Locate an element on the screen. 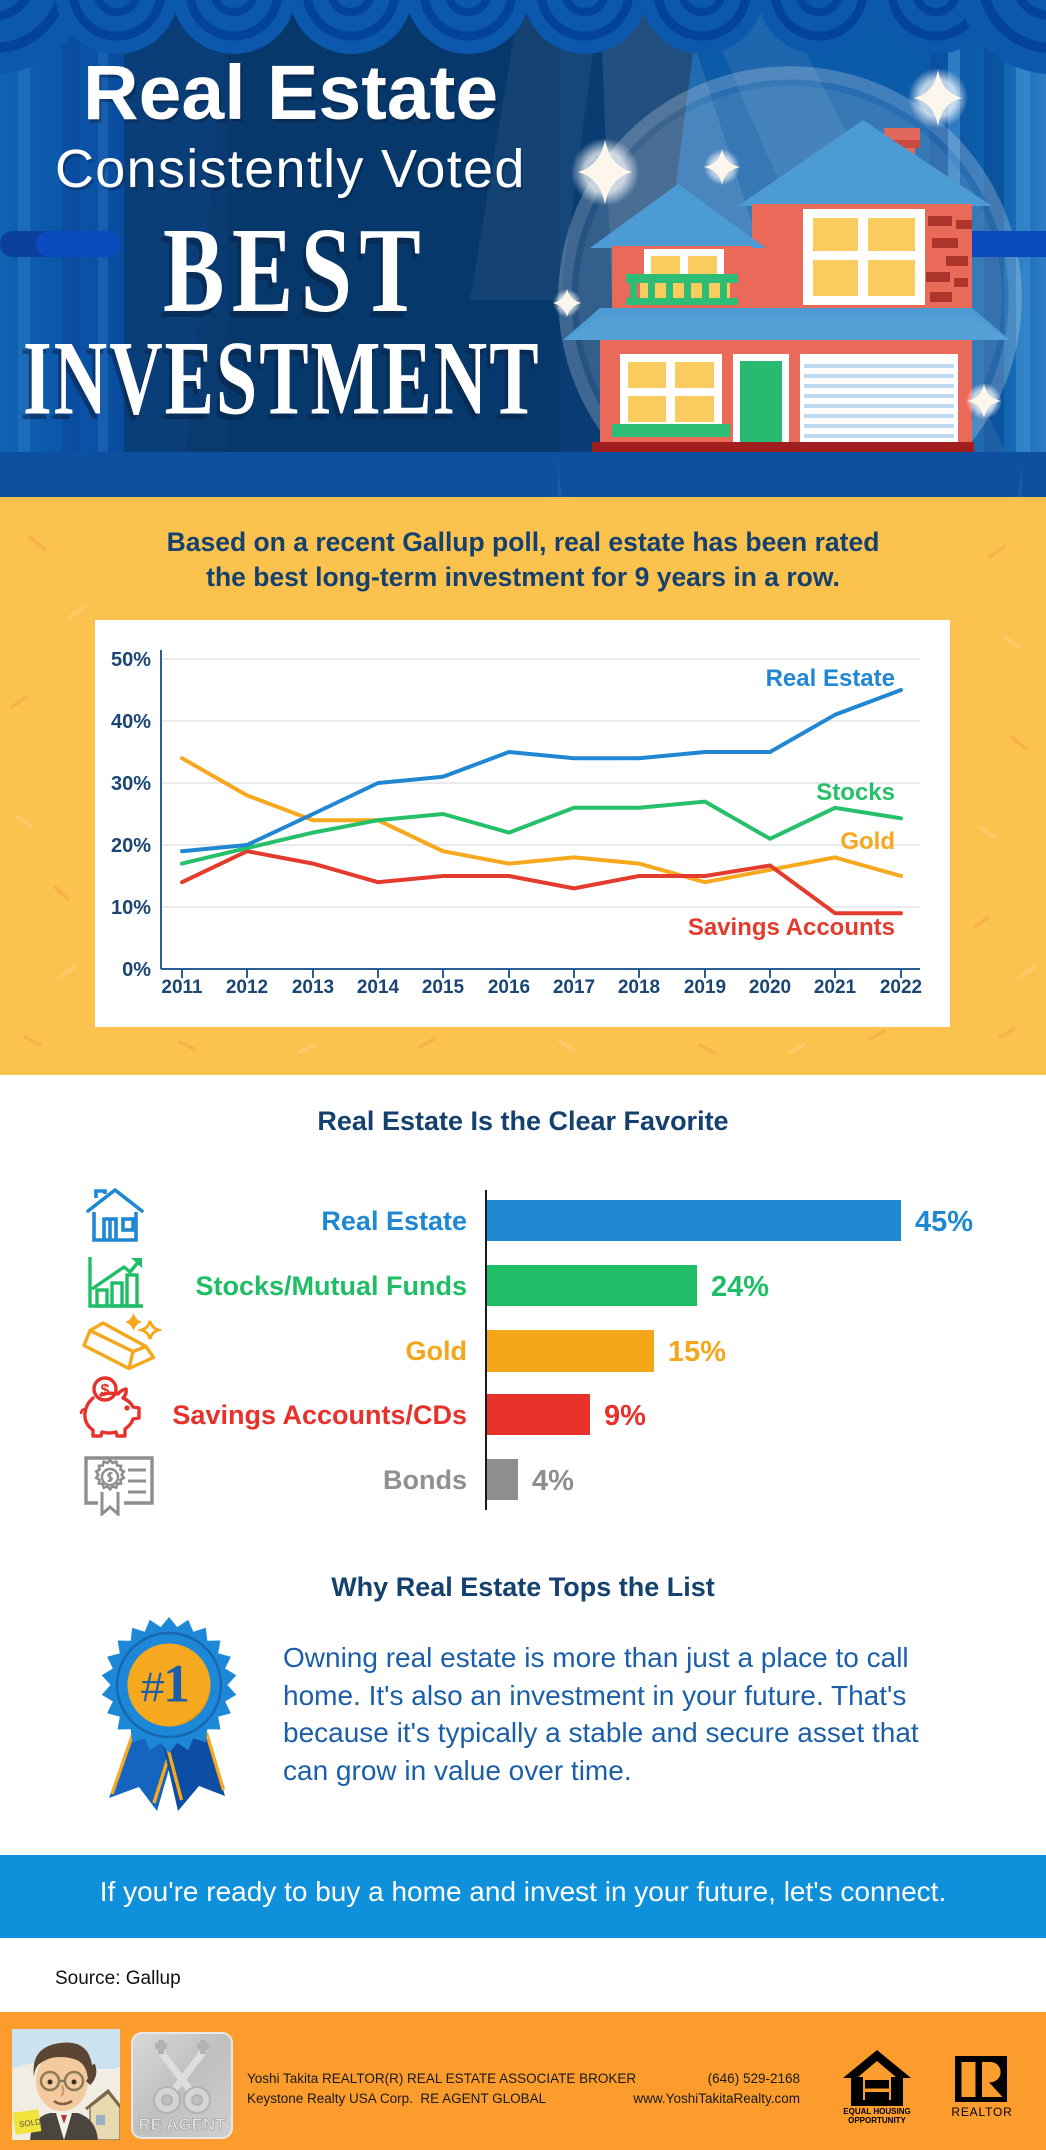 The image size is (1046, 2150). svg-text: 2020 is located at coordinates (770, 987).